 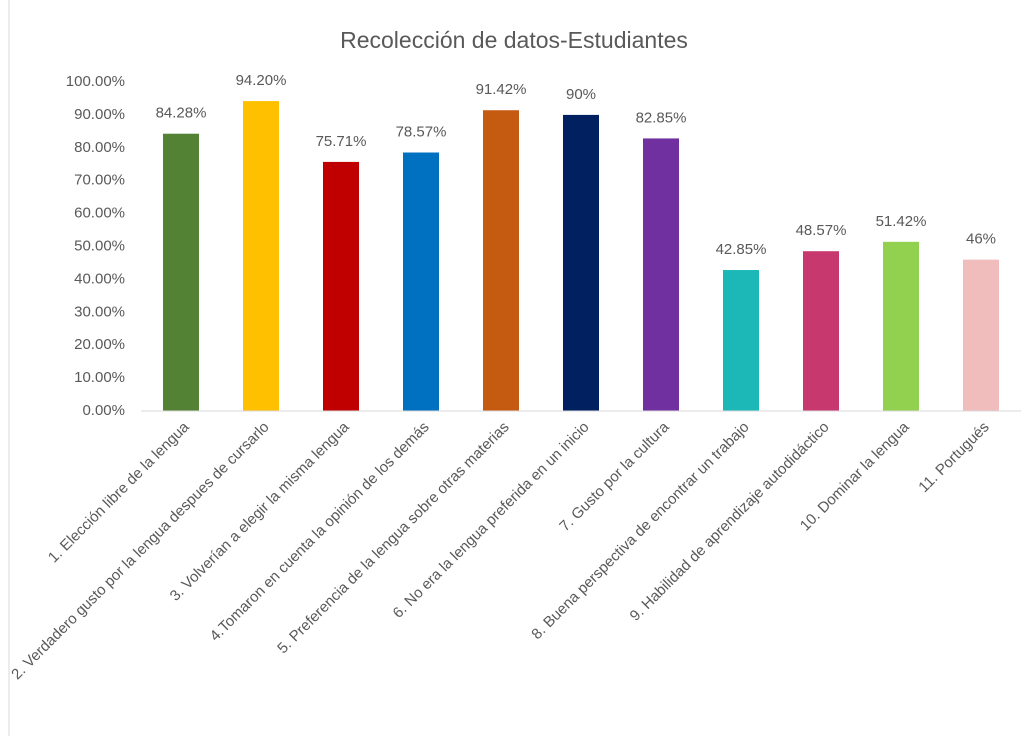 I want to click on y-tick-label: 100.00%, so click(x=95, y=81).